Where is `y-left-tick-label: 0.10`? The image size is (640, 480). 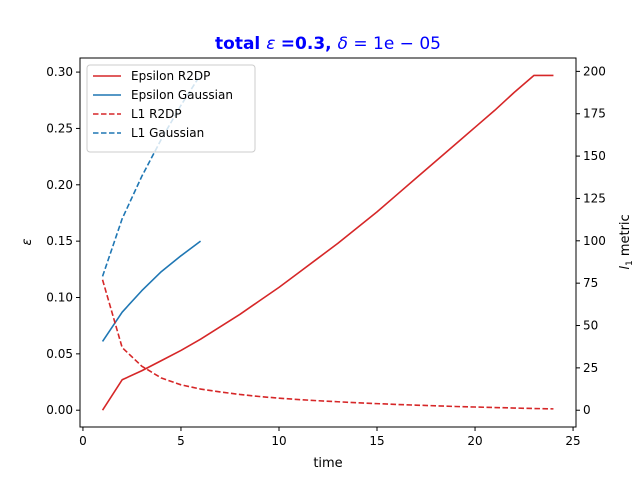 y-left-tick-label: 0.10 is located at coordinates (59, 298).